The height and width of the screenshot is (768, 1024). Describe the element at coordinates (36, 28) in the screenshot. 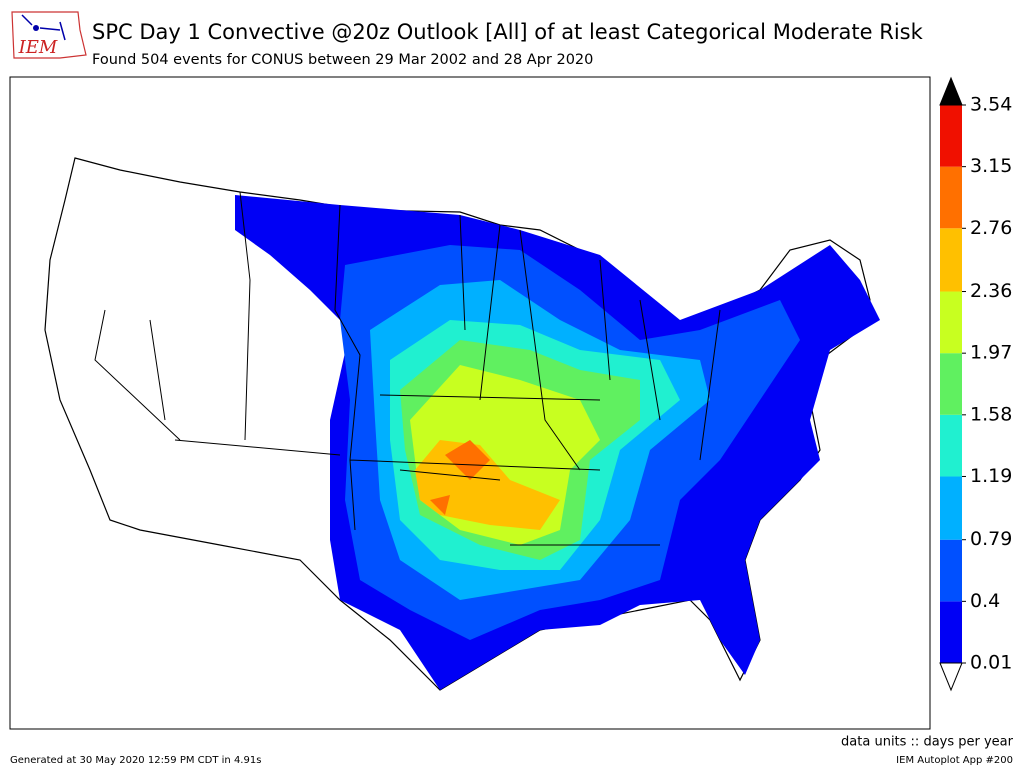

I see `logo-dot` at that location.